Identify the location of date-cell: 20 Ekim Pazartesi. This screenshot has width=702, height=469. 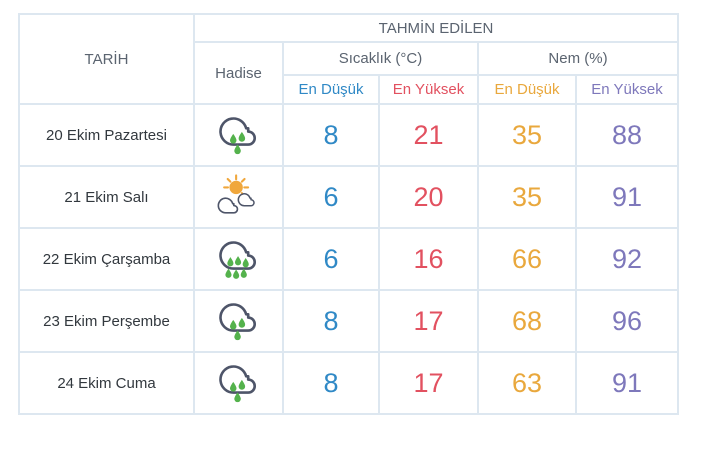
(106, 135).